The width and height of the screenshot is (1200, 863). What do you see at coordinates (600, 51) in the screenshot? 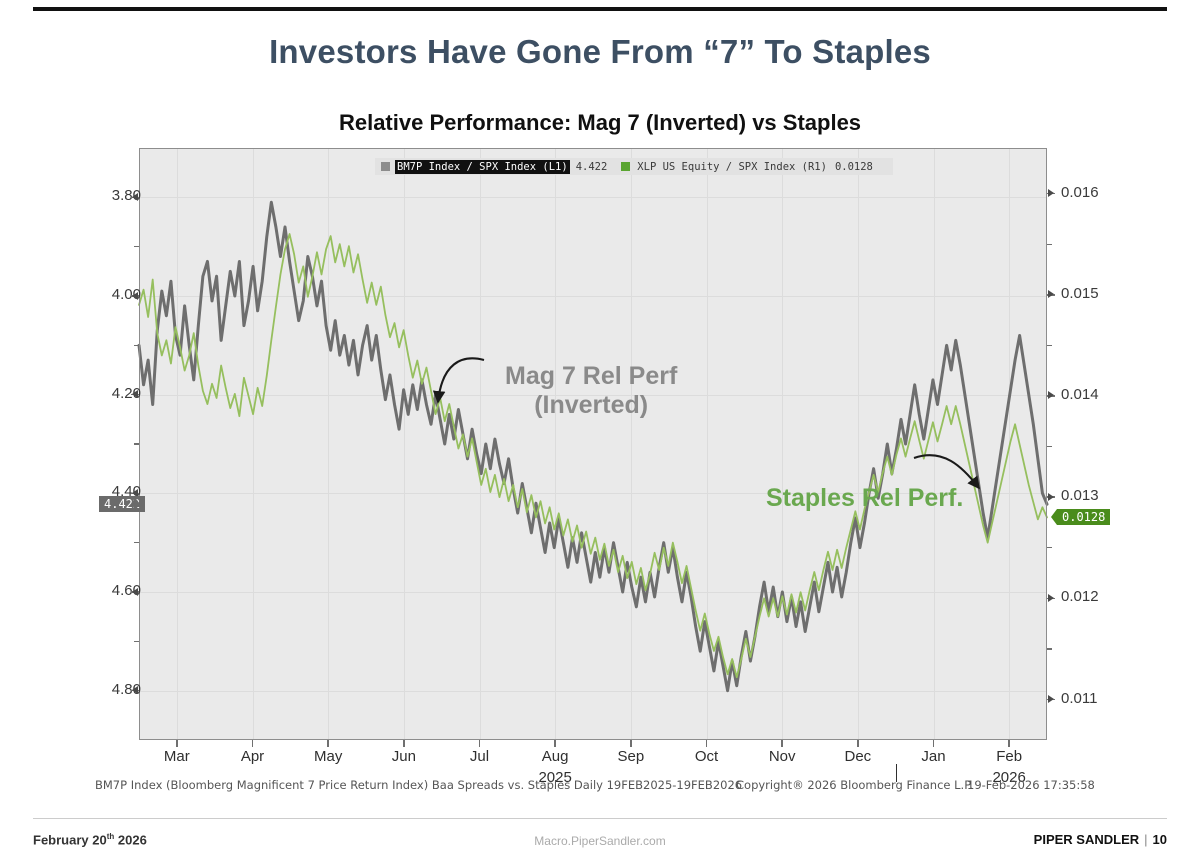
I see `page-title: Investors Have Gone From “7” To Staples` at bounding box center [600, 51].